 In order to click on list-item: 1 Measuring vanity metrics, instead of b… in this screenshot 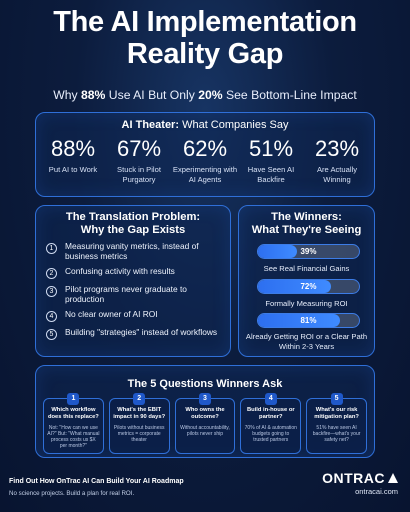, I will do `click(134, 251)`.